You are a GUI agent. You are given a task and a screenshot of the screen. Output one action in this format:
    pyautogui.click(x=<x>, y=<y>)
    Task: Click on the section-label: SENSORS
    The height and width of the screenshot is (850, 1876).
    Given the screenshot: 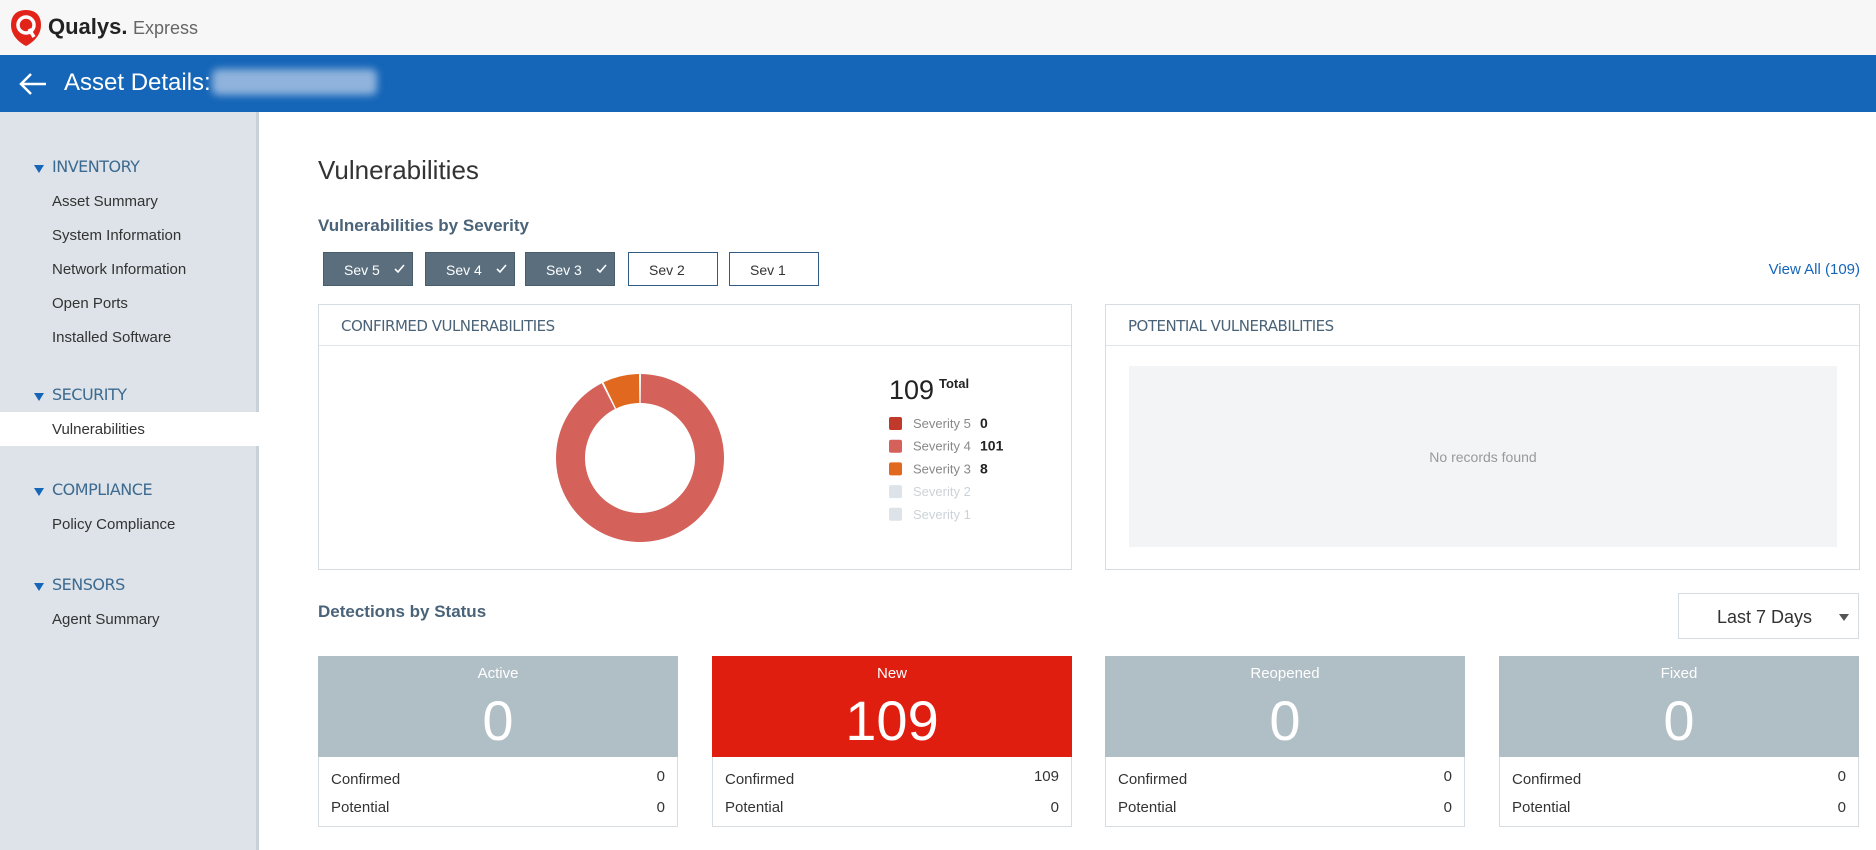 What is the action you would take?
    pyautogui.click(x=88, y=584)
    